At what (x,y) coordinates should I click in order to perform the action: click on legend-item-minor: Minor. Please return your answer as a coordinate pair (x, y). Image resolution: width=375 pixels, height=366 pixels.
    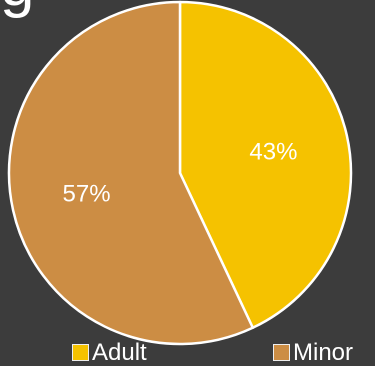
    Looking at the image, I should click on (313, 352).